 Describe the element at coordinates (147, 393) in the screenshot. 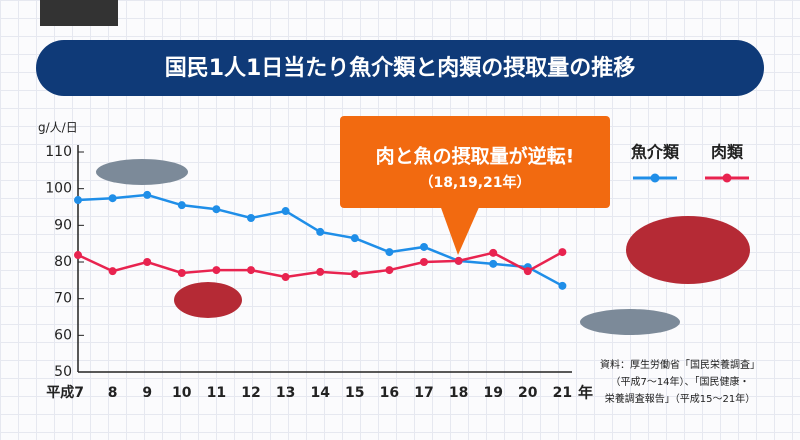

I see `x-tick-label: 9` at that location.